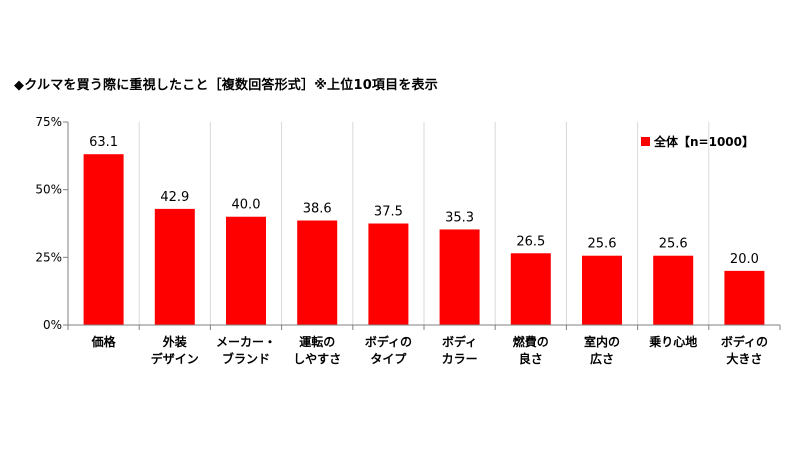  I want to click on value-label: 35.3, so click(459, 217).